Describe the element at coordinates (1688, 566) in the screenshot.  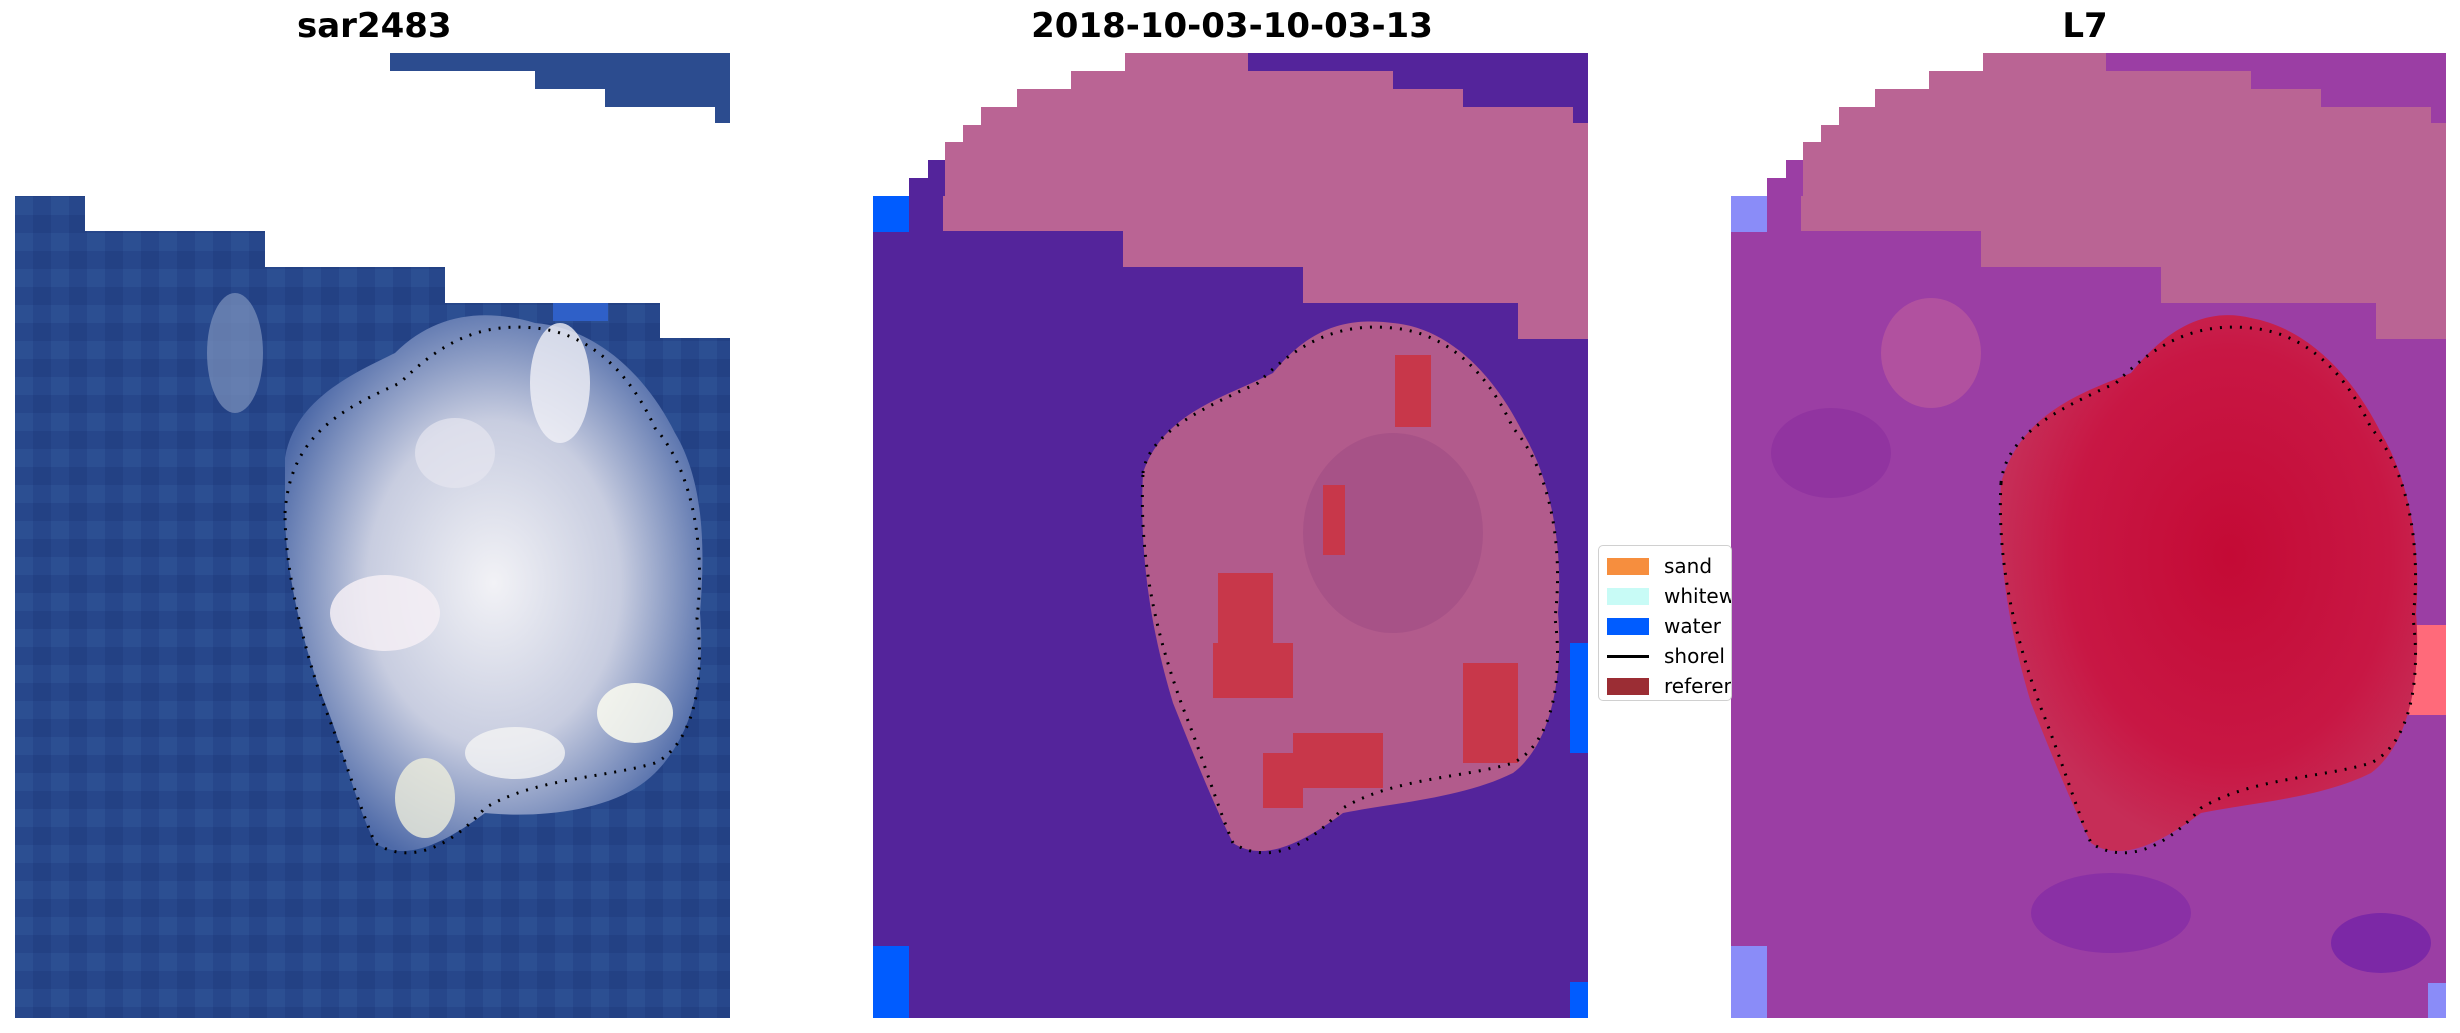
I see `legend-label: sand` at that location.